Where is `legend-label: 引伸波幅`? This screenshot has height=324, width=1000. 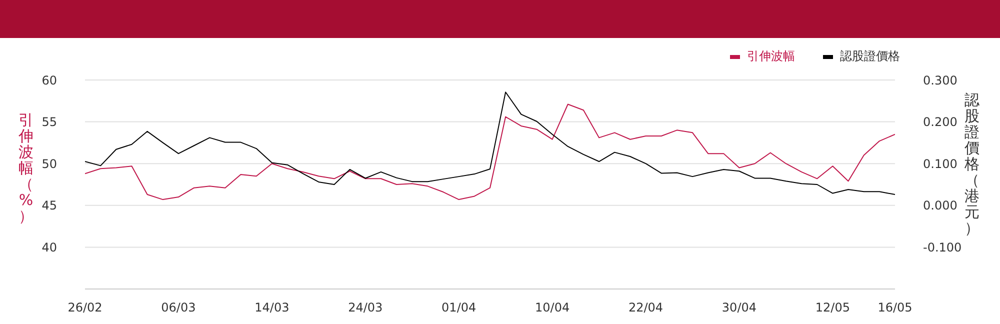
legend-label: 引伸波幅 is located at coordinates (771, 56).